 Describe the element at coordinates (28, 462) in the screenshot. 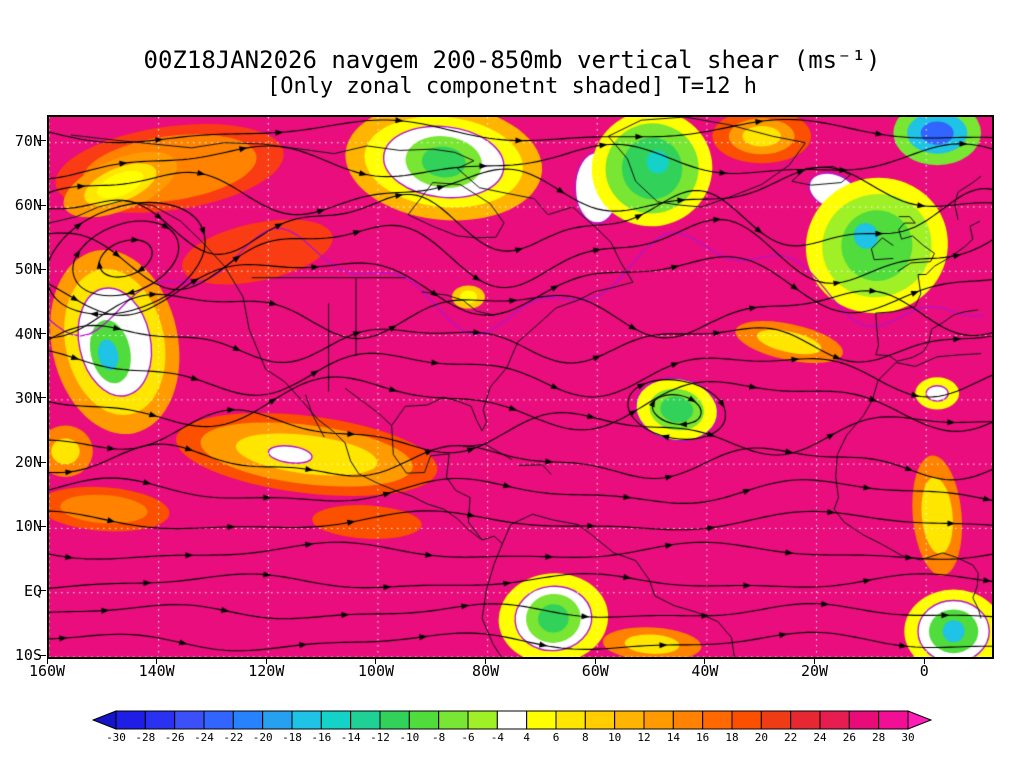

I see `lat-tick-label: 20N` at that location.